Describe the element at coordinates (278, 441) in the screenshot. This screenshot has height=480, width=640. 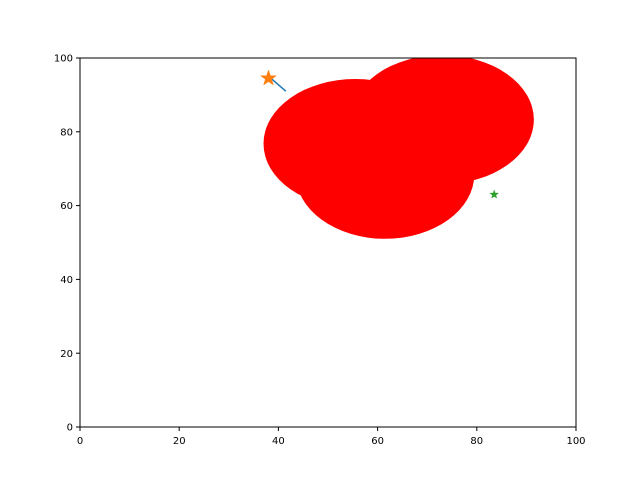
I see `x-tick-label-2: 40` at that location.